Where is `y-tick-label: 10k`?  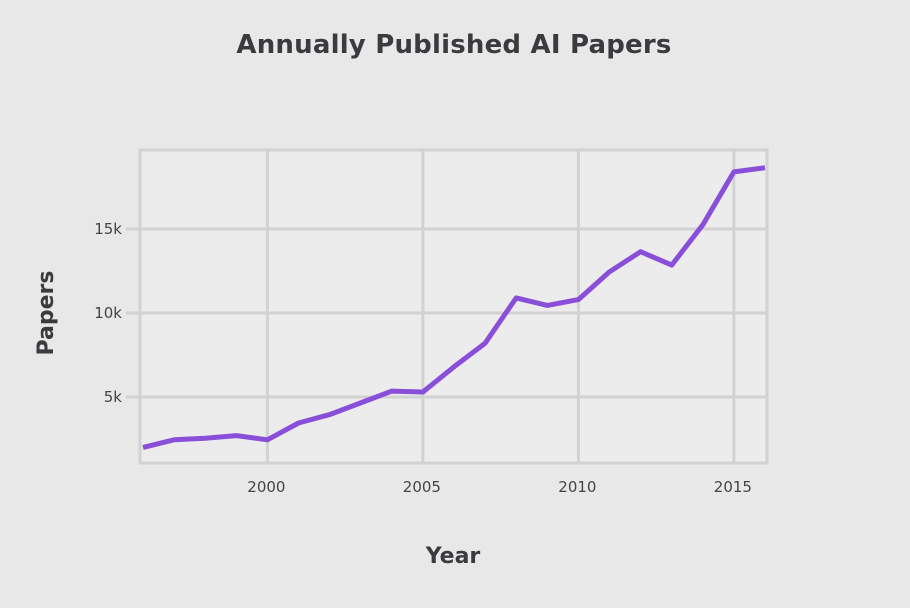
y-tick-label: 10k is located at coordinates (108, 313).